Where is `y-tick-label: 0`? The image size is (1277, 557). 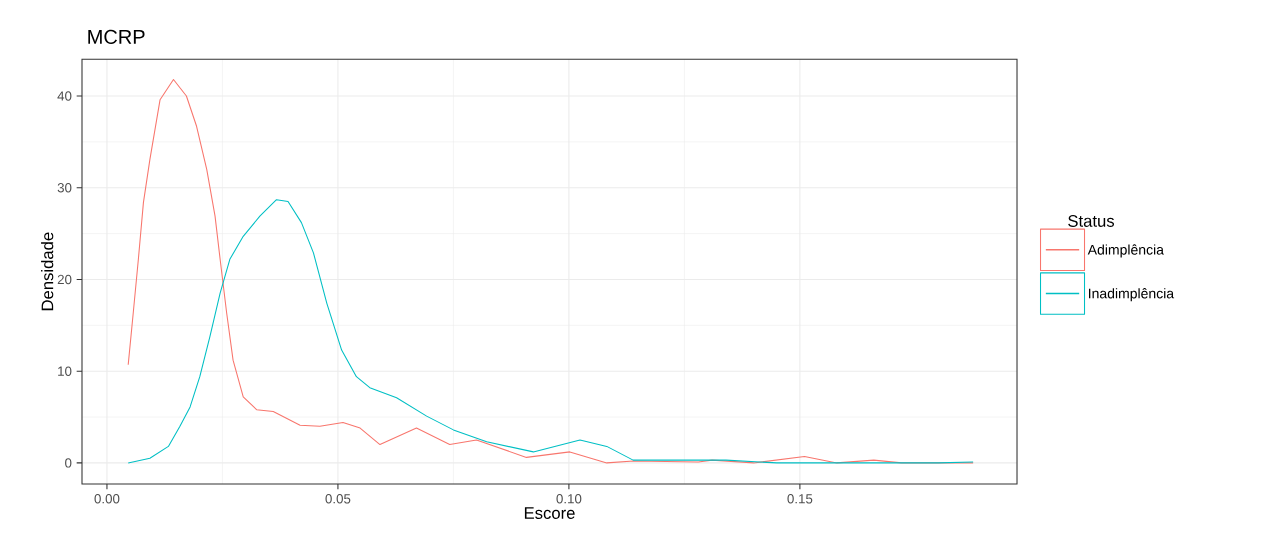
y-tick-label: 0 is located at coordinates (68, 463).